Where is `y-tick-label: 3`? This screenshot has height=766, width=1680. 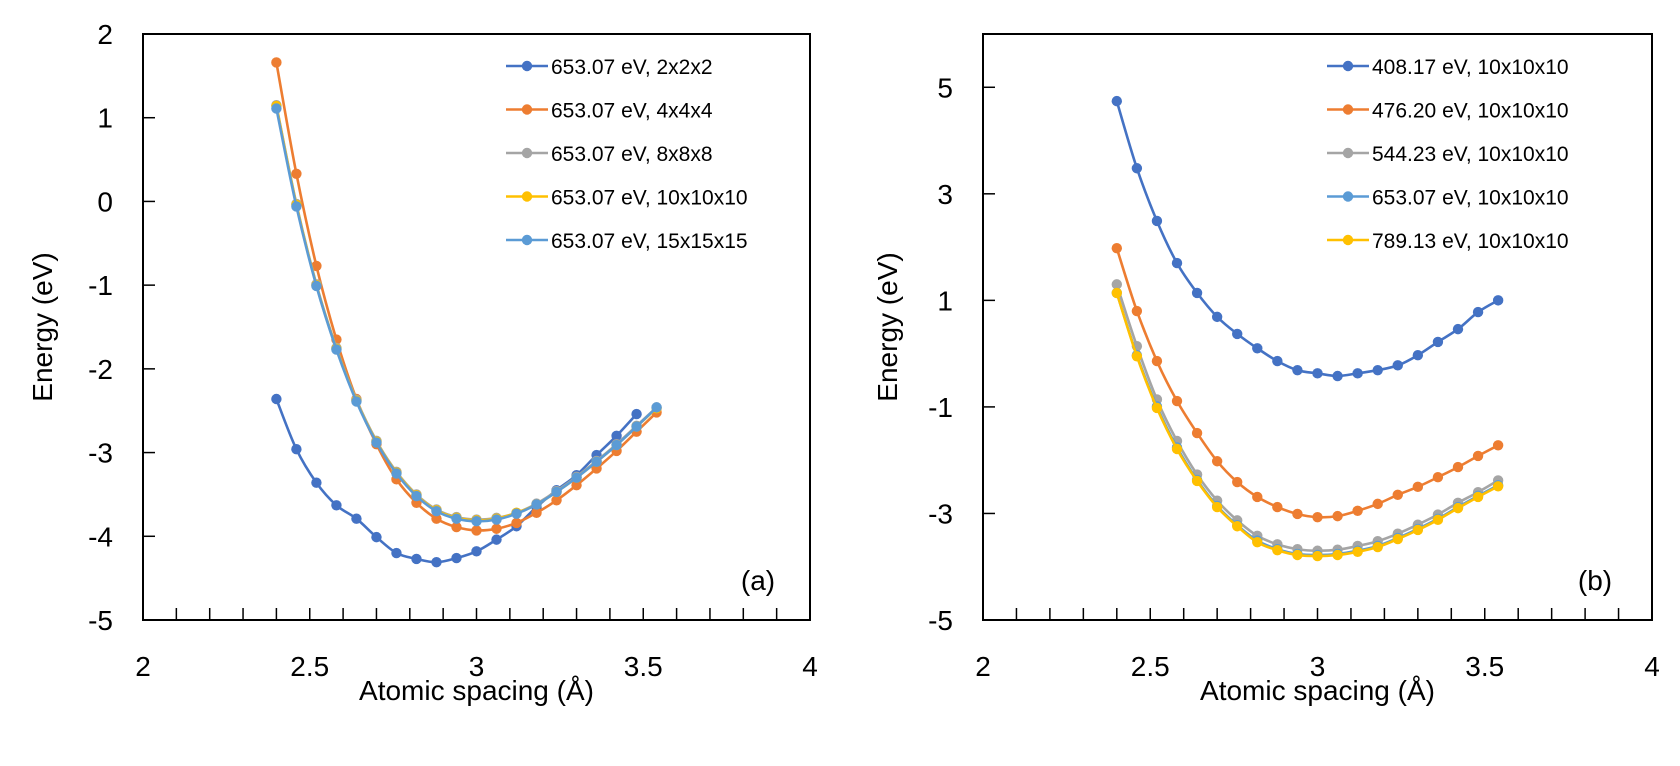
y-tick-label: 3 is located at coordinates (945, 194).